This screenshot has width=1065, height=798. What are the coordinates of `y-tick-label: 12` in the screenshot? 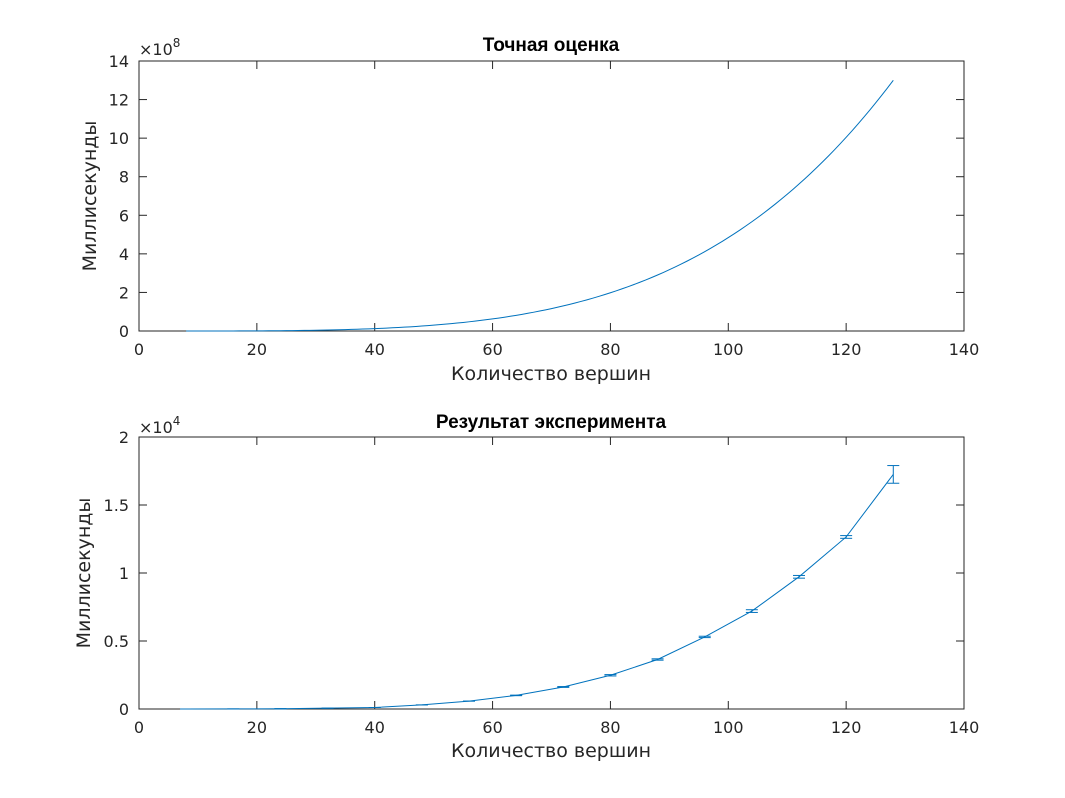 It's located at (119, 100).